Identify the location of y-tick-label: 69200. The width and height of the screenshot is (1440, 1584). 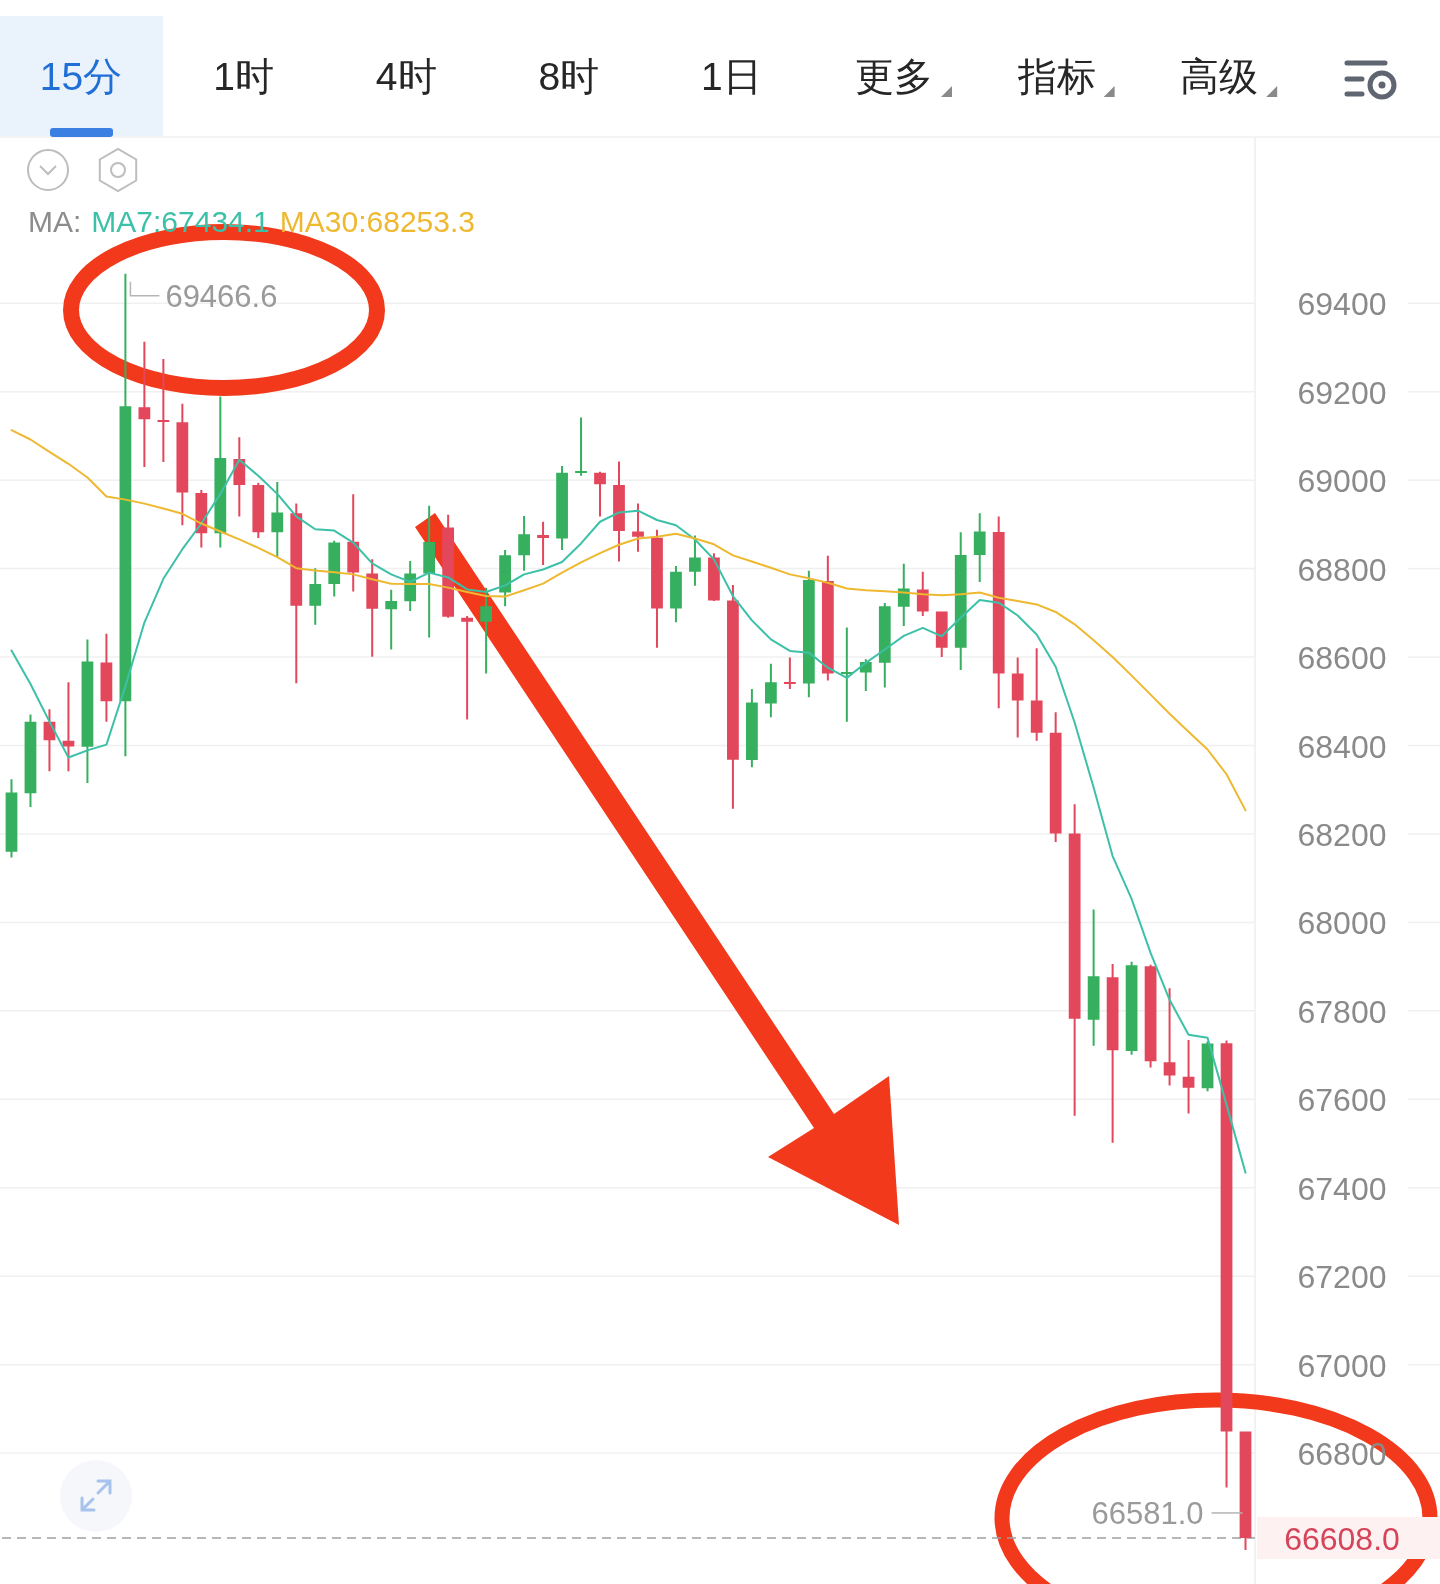
(1342, 392).